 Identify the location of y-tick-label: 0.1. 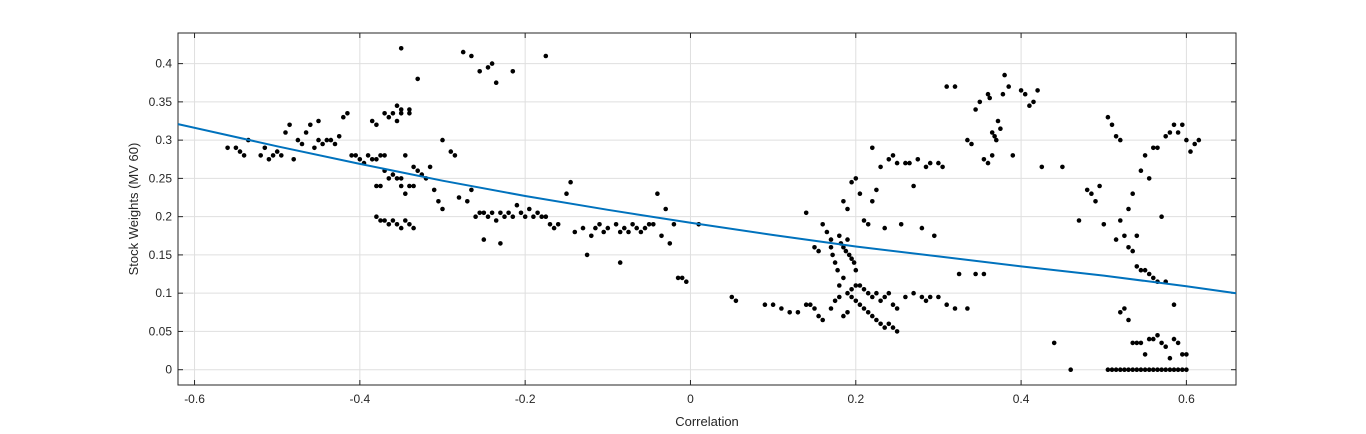
(163, 293).